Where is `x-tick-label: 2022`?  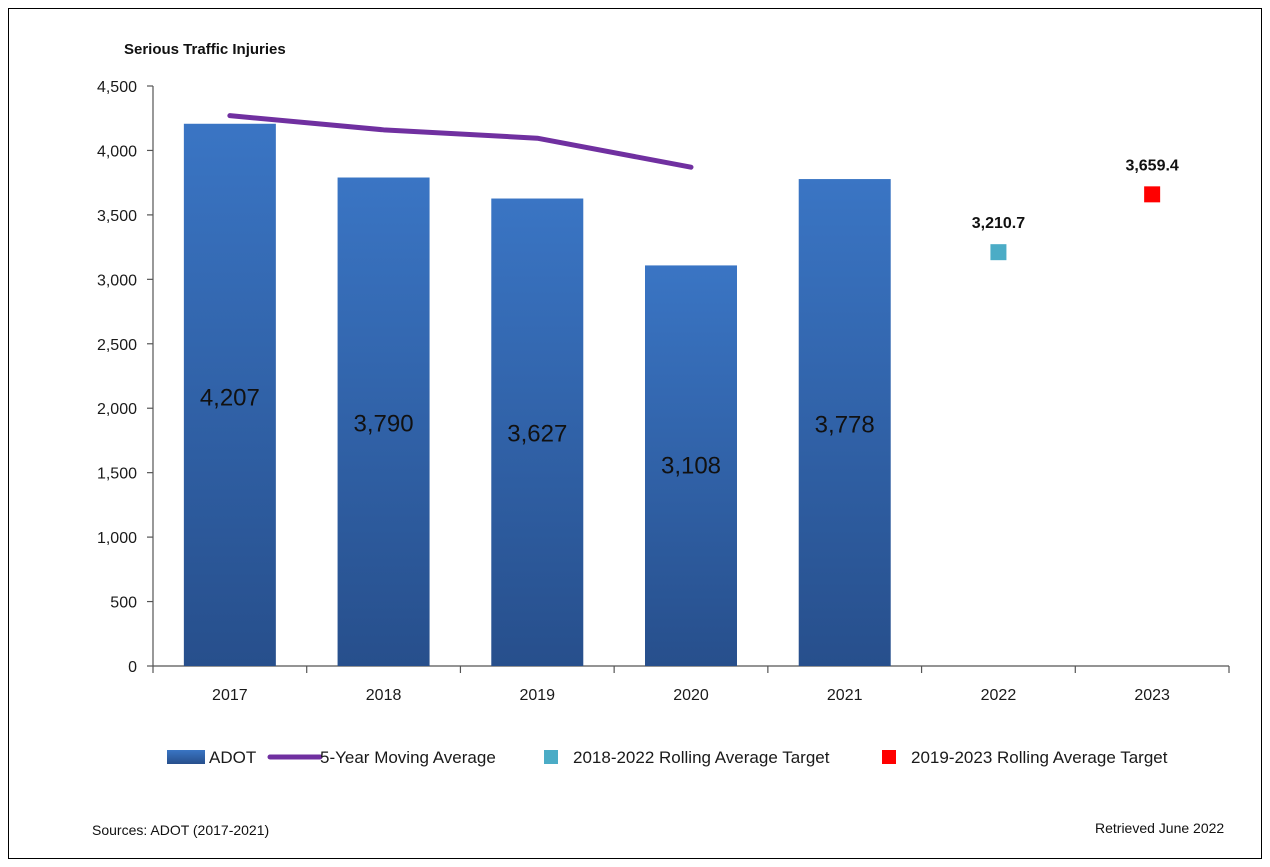
x-tick-label: 2022 is located at coordinates (999, 695).